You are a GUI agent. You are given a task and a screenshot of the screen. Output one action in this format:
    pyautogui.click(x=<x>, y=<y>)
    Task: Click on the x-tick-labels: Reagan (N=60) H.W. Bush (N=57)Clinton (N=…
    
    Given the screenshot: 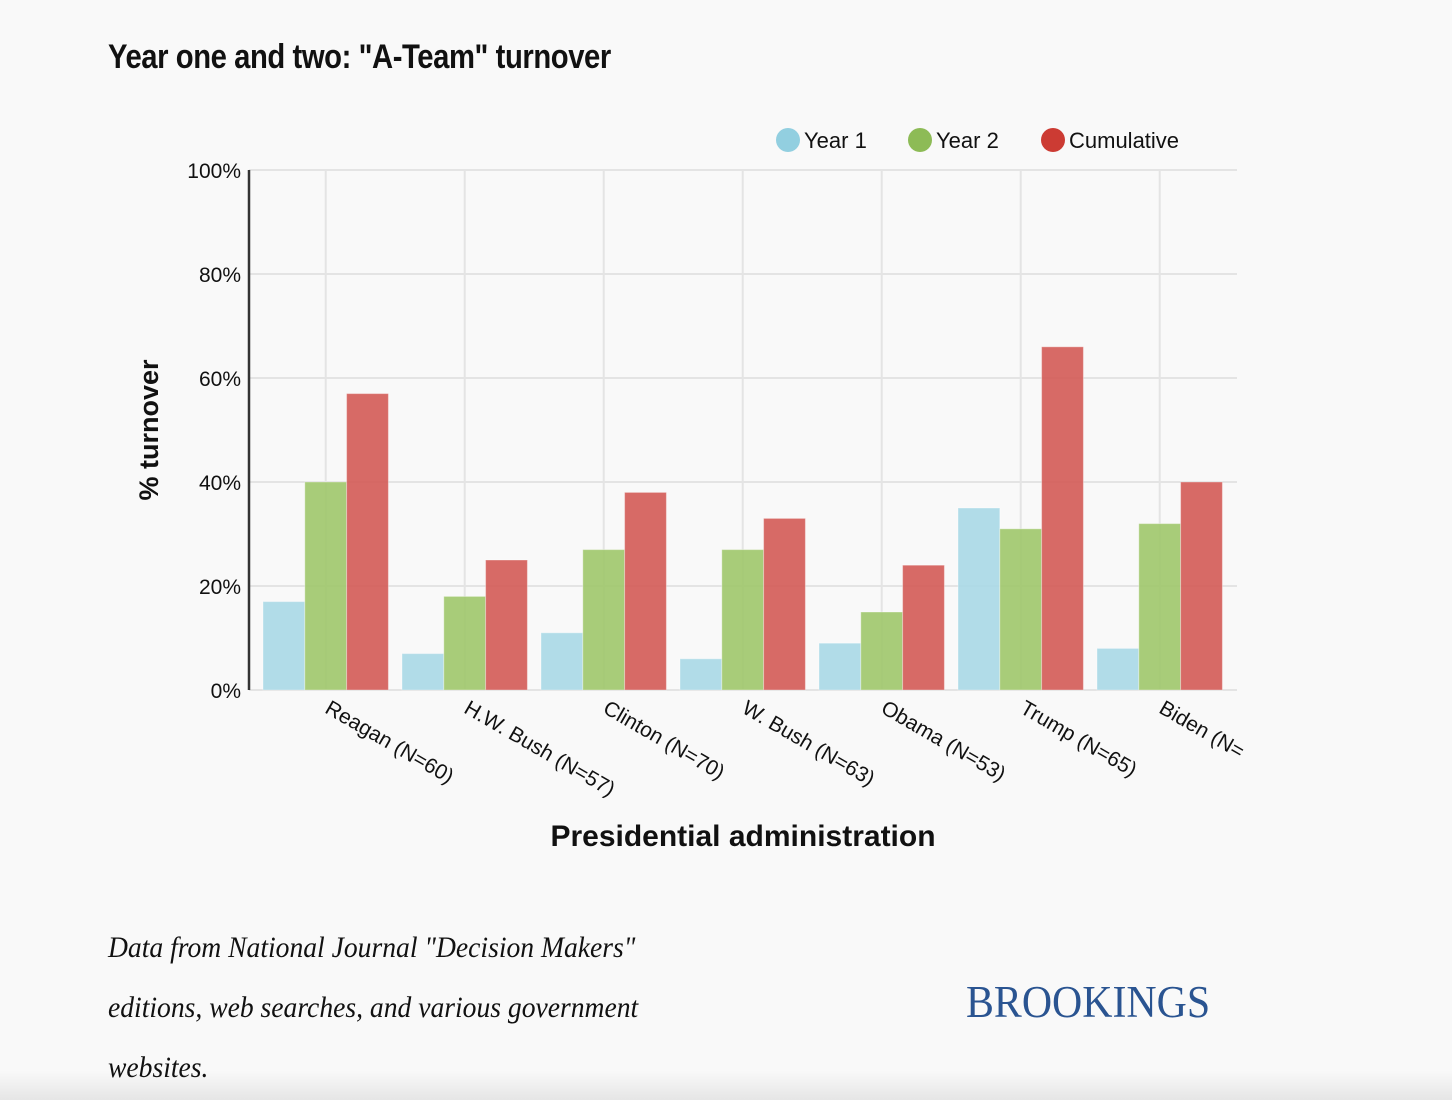 What is the action you would take?
    pyautogui.click(x=784, y=748)
    